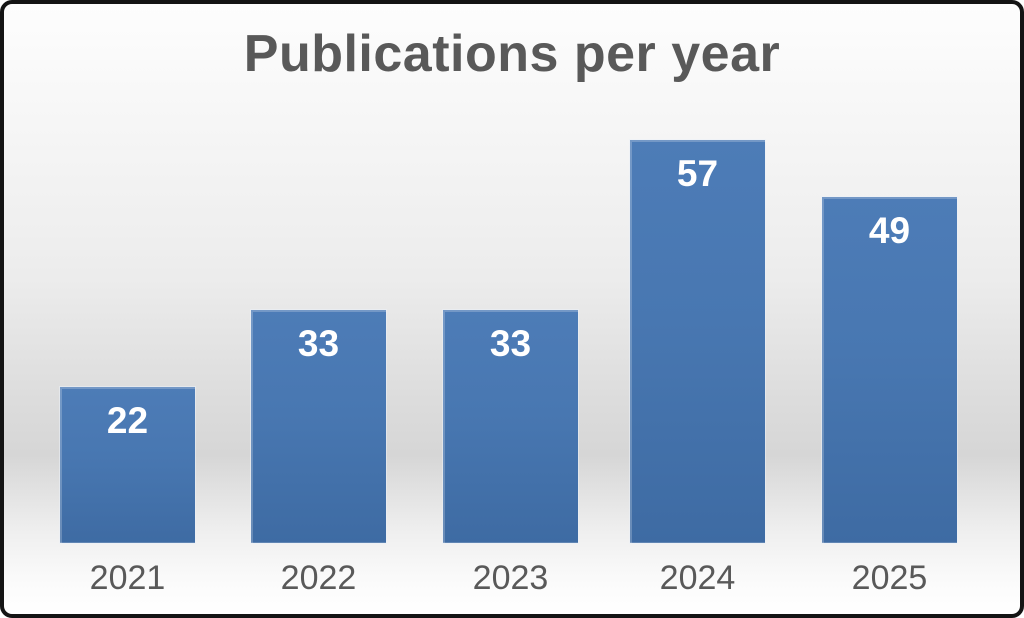  What do you see at coordinates (697, 173) in the screenshot?
I see `bar-value-label: 57` at bounding box center [697, 173].